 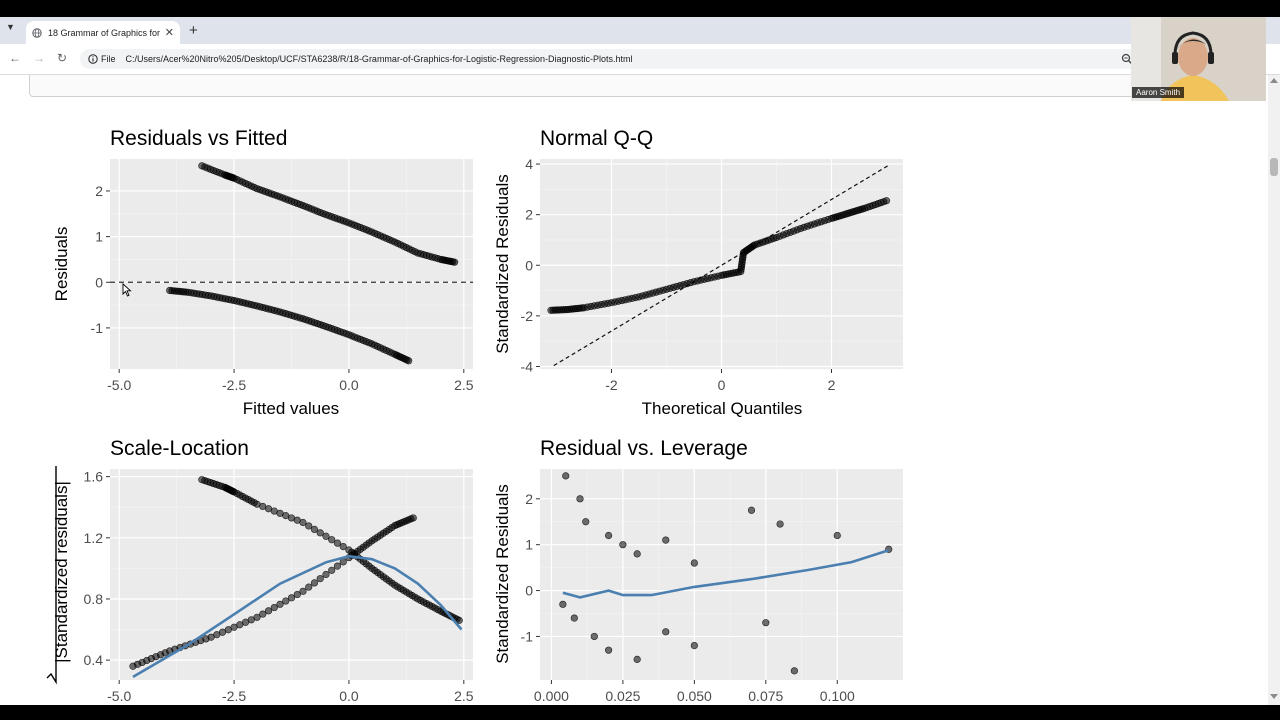 What do you see at coordinates (640, 712) in the screenshot?
I see `screen-bottom-bar` at bounding box center [640, 712].